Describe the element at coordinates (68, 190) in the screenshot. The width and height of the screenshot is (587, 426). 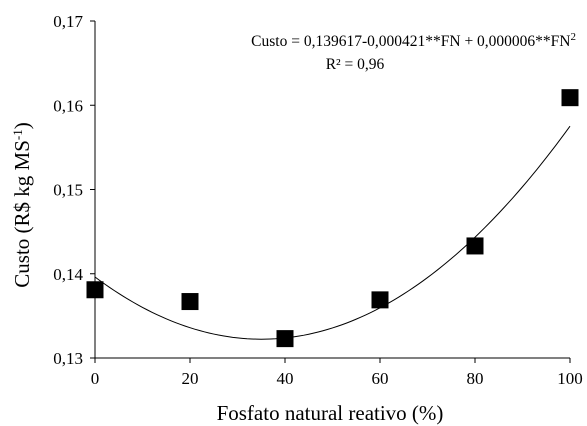
I see `y-tick-label: 0,15` at that location.